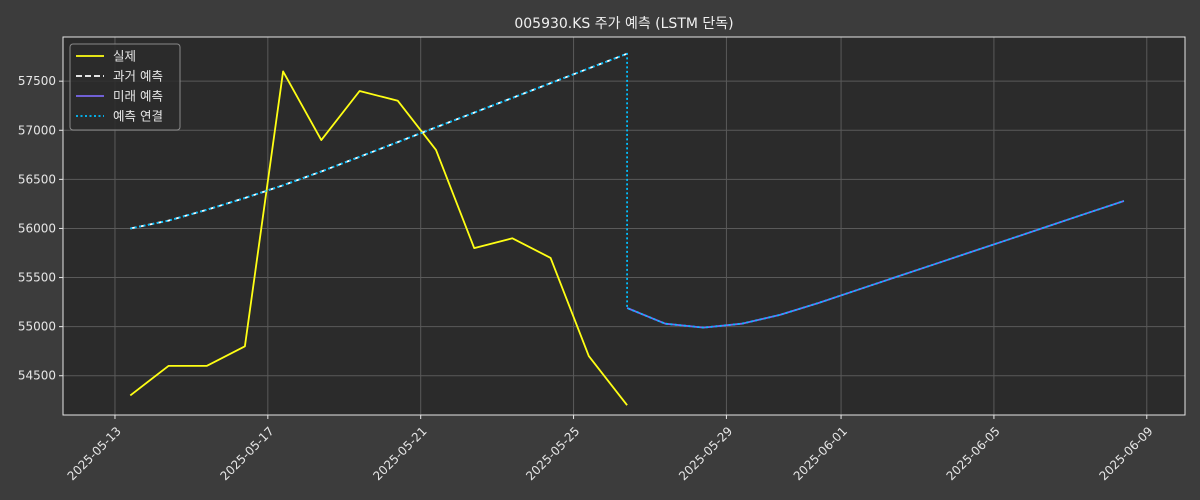 The image size is (1200, 500). Describe the element at coordinates (37, 130) in the screenshot. I see `y-tick-label: 57000` at that location.